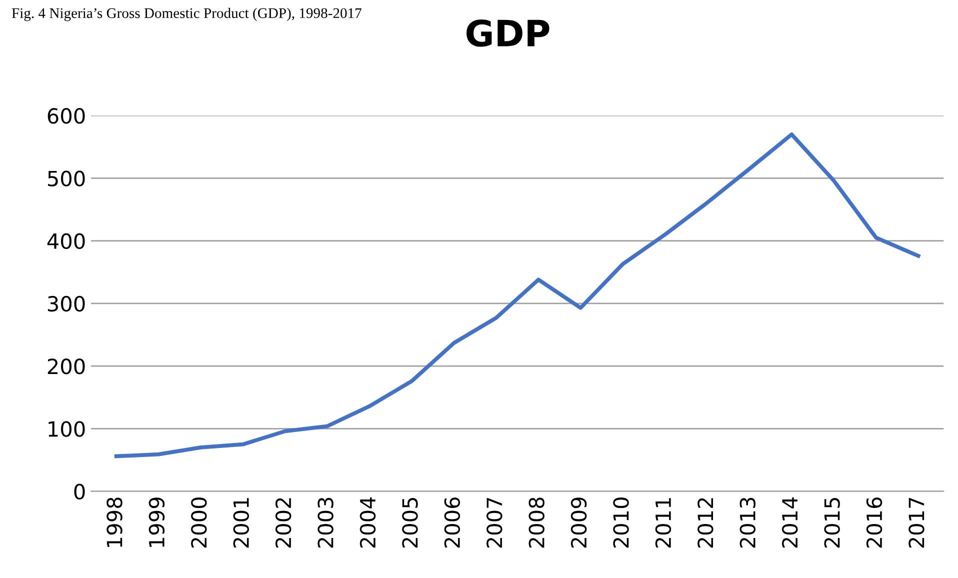 The height and width of the screenshot is (578, 958). I want to click on x-tick-label: 1999, so click(156, 522).